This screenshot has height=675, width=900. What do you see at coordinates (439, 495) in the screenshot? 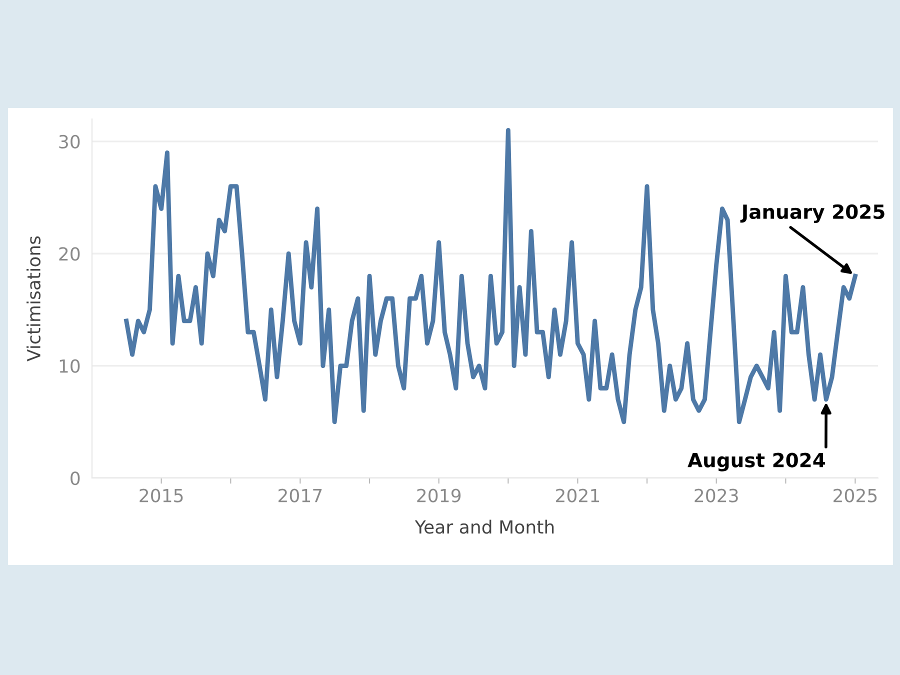
I see `x-tick-label: 2019` at bounding box center [439, 495].